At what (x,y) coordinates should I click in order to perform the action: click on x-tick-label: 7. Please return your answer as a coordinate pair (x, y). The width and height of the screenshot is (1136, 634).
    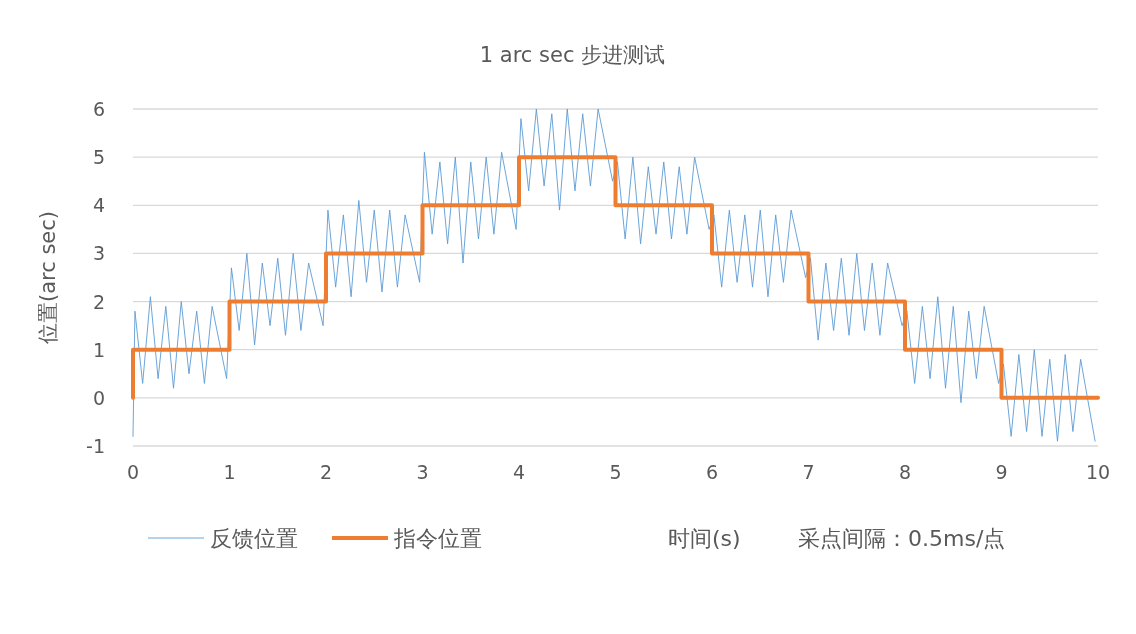
    Looking at the image, I should click on (808, 472).